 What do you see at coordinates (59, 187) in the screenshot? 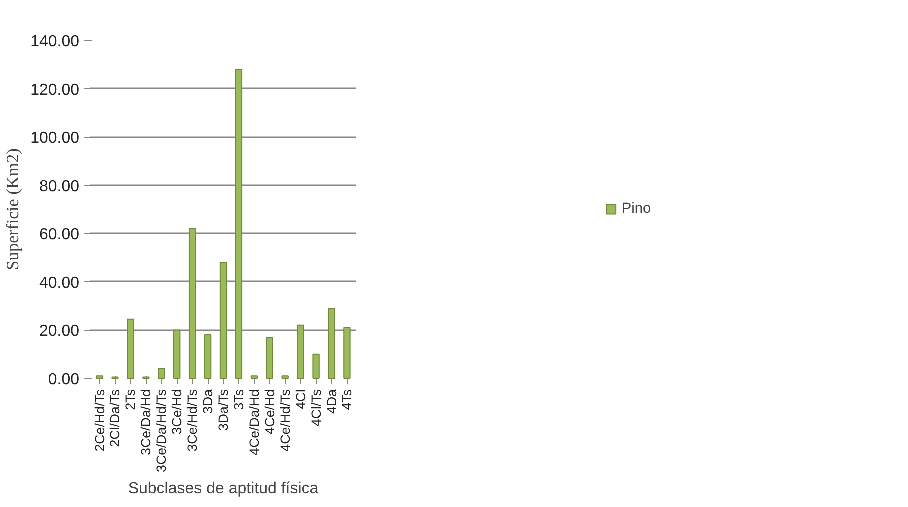
I see `y-tick-label: 80.00` at bounding box center [59, 187].